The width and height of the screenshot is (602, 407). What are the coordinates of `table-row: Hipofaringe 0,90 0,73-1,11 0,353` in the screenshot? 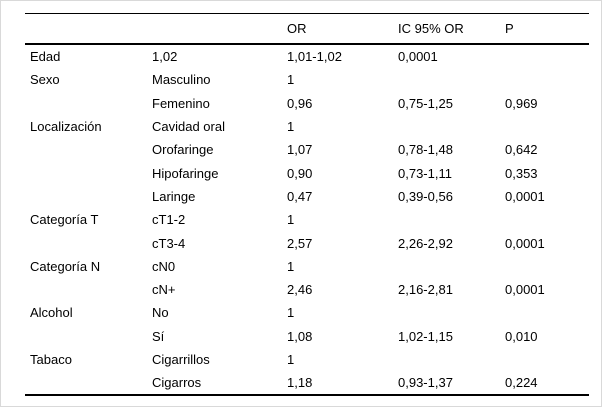 It's located at (307, 172).